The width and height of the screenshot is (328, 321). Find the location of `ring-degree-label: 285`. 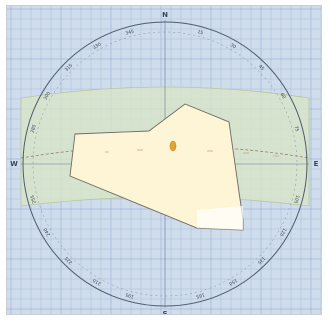

ring-degree-label: 285 is located at coordinates (34, 129).